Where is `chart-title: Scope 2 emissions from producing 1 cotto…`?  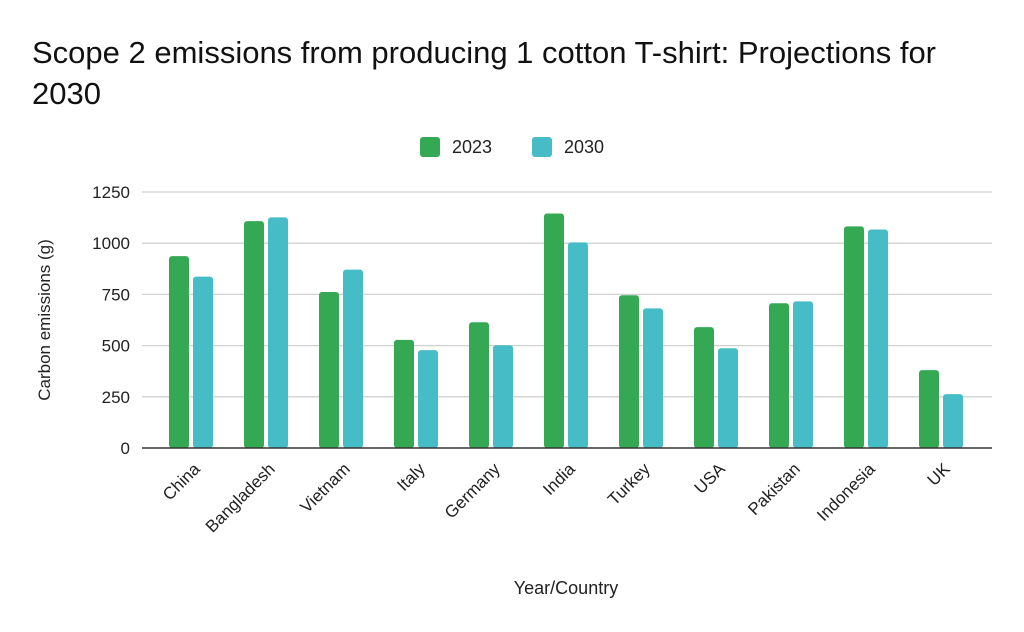 chart-title: Scope 2 emissions from producing 1 cotto… is located at coordinates (484, 73).